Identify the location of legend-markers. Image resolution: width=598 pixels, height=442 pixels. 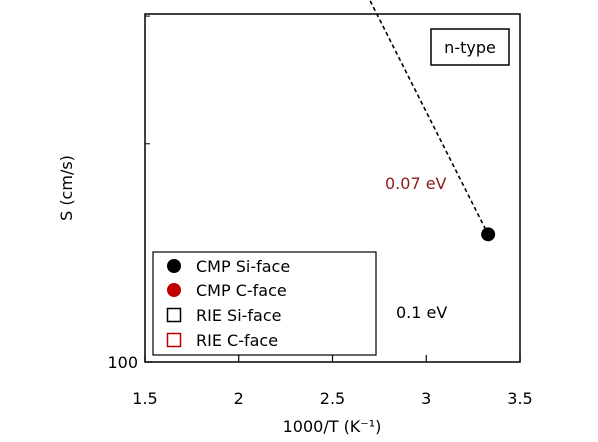
(174, 303).